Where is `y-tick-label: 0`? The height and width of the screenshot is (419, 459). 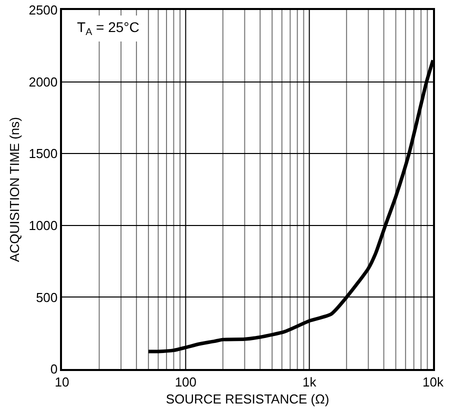
y-tick-label: 0 is located at coordinates (54, 369).